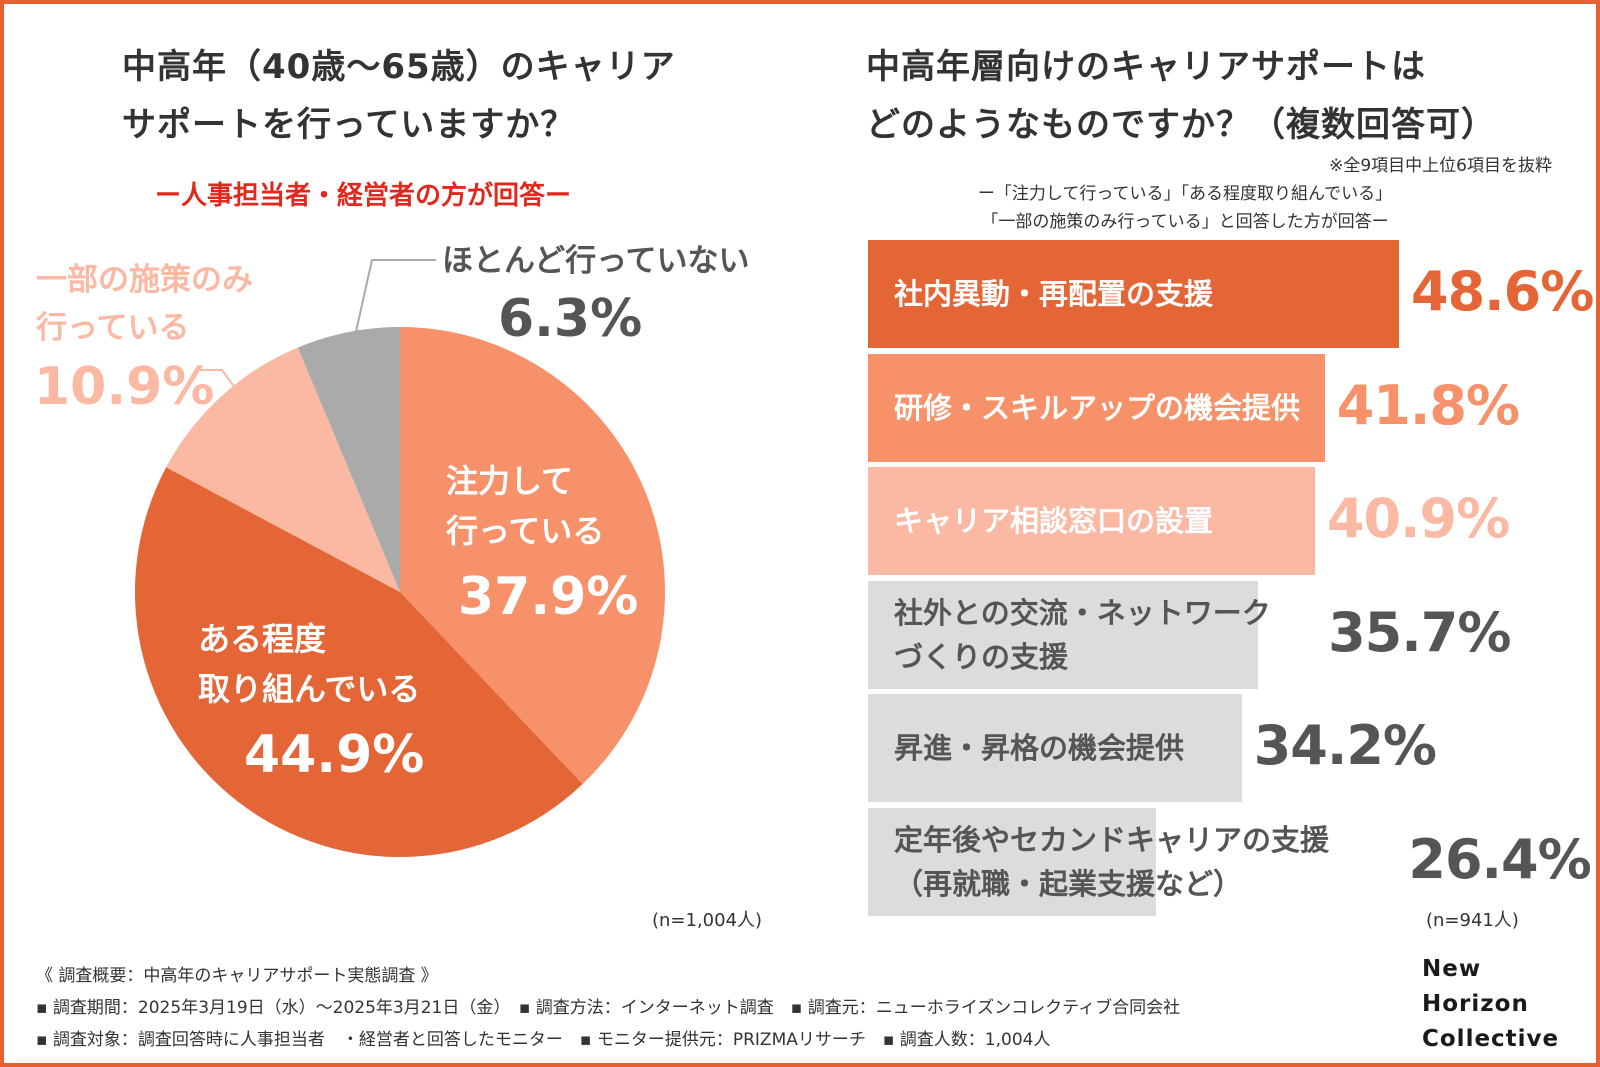 The image size is (1600, 1067). What do you see at coordinates (363, 196) in the screenshot?
I see `pie-respondent-subtitle: ー人事担当者・経営者の方が回答ー` at bounding box center [363, 196].